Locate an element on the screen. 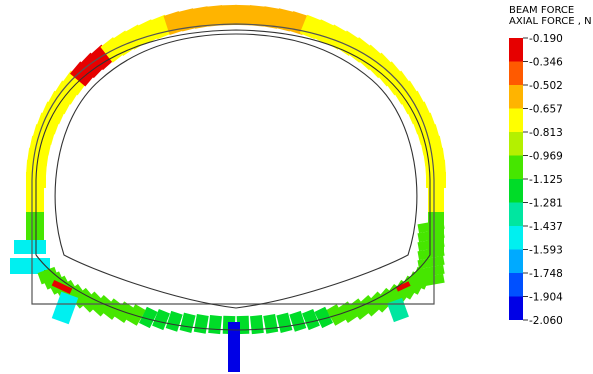  legend-title-line1: BEAM FORCE is located at coordinates (541, 10).